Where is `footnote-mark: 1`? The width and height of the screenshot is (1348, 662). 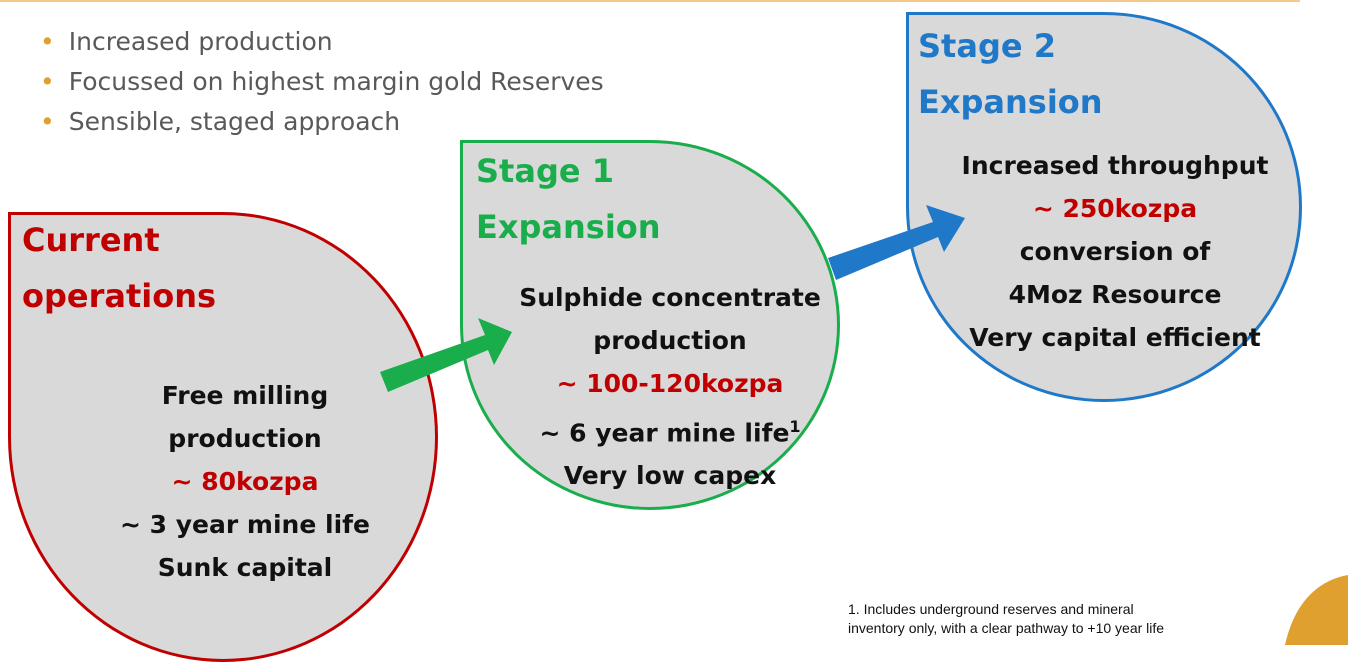
footnote-mark: 1 is located at coordinates (795, 426).